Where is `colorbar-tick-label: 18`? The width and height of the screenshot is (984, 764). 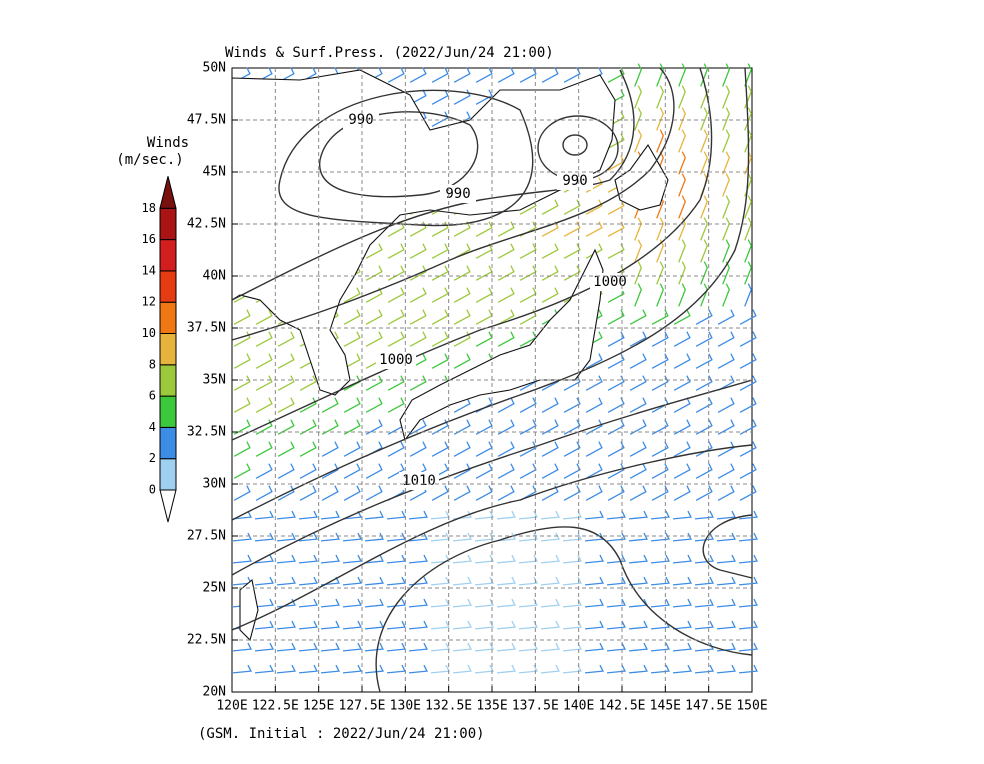 colorbar-tick-label: 18 is located at coordinates (149, 208).